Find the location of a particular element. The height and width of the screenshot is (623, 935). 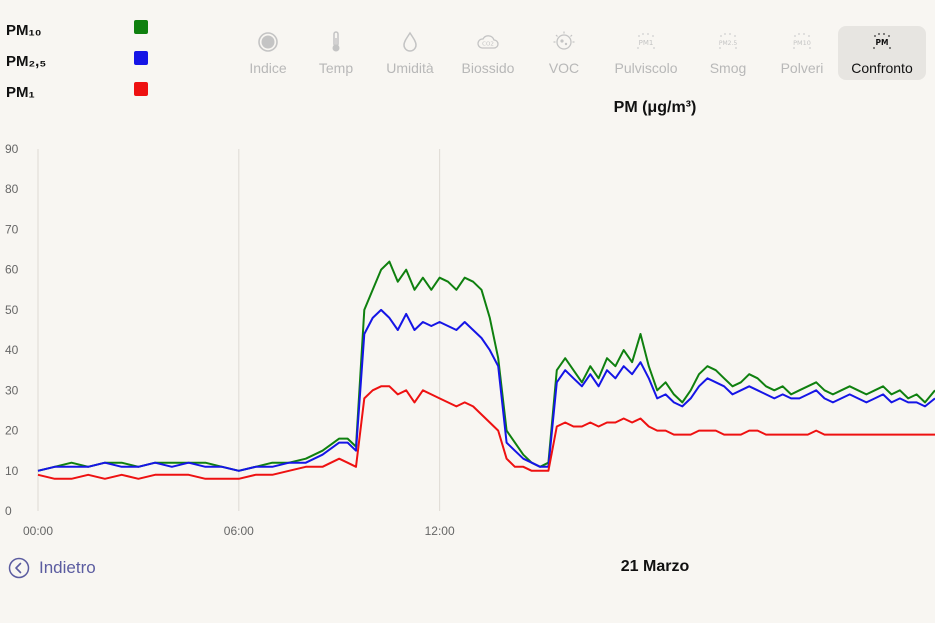

tab-voc: VOC is located at coordinates (564, 53).